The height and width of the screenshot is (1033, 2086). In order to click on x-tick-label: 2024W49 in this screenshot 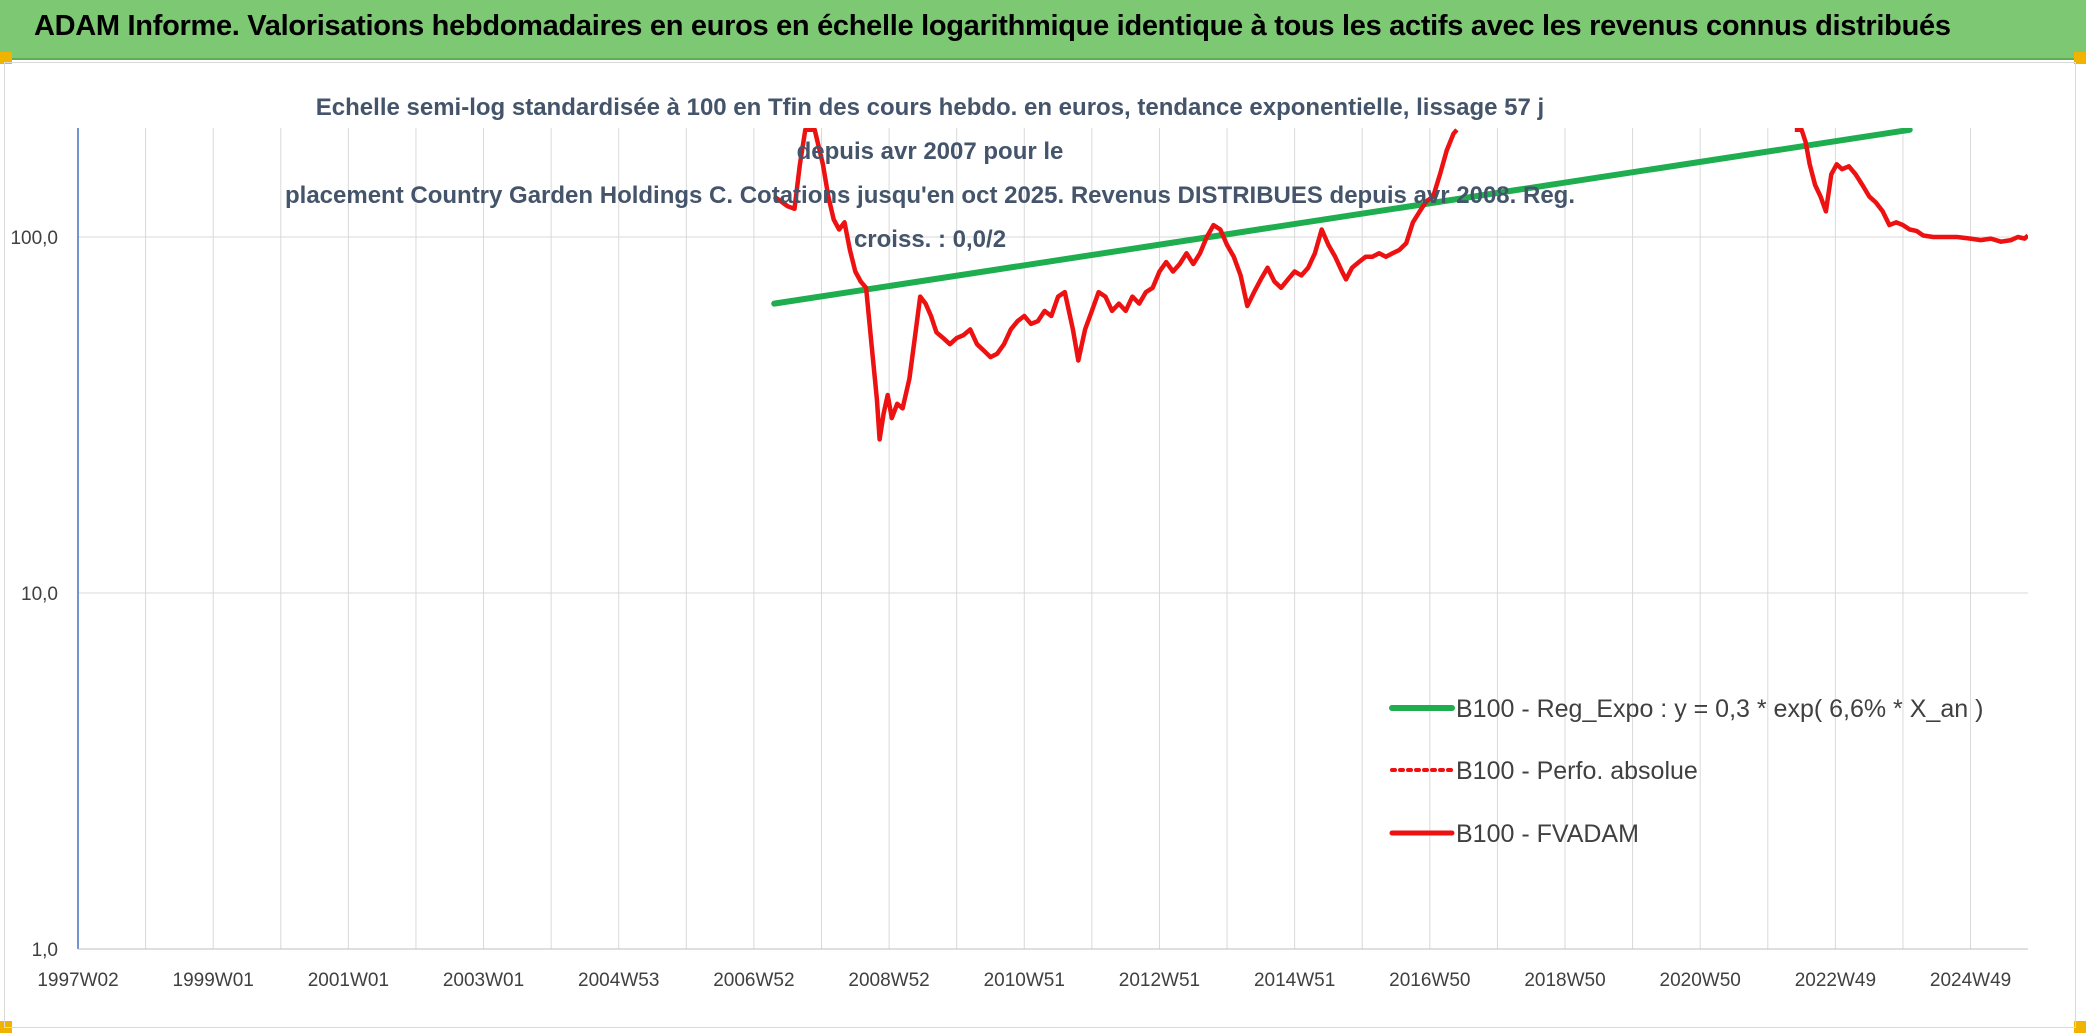, I will do `click(1970, 980)`.